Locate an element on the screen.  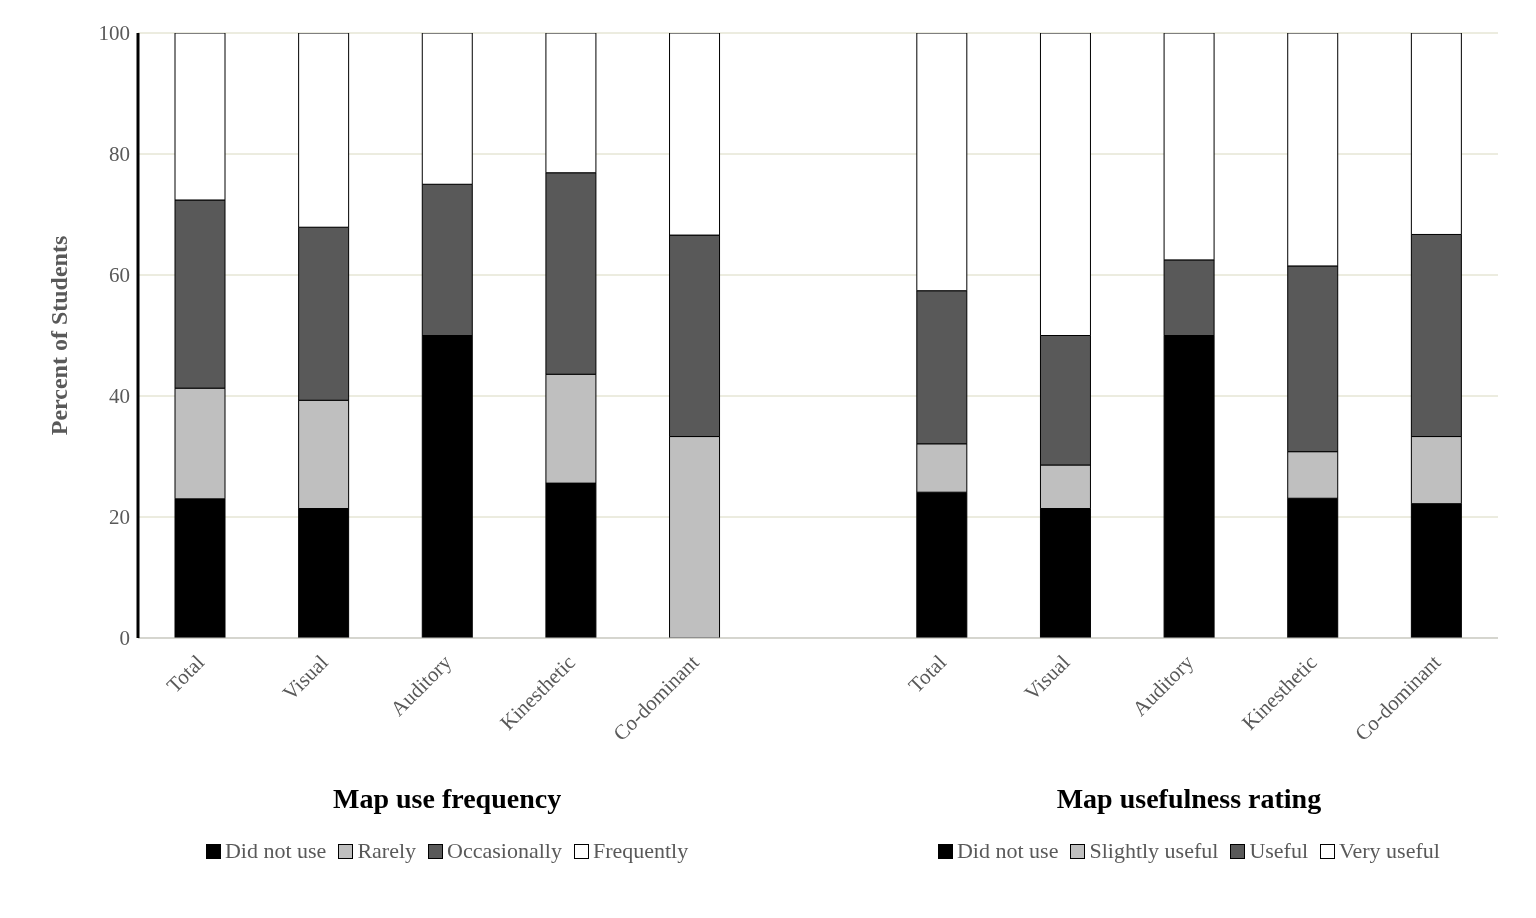
y-tick-label: 20 is located at coordinates (119, 517).